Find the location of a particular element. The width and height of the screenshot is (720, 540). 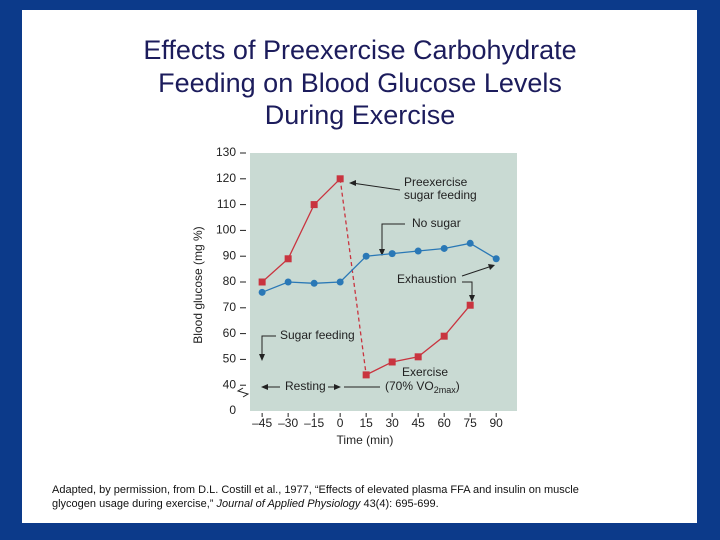

annotation: Sugar feeding is located at coordinates (317, 335).